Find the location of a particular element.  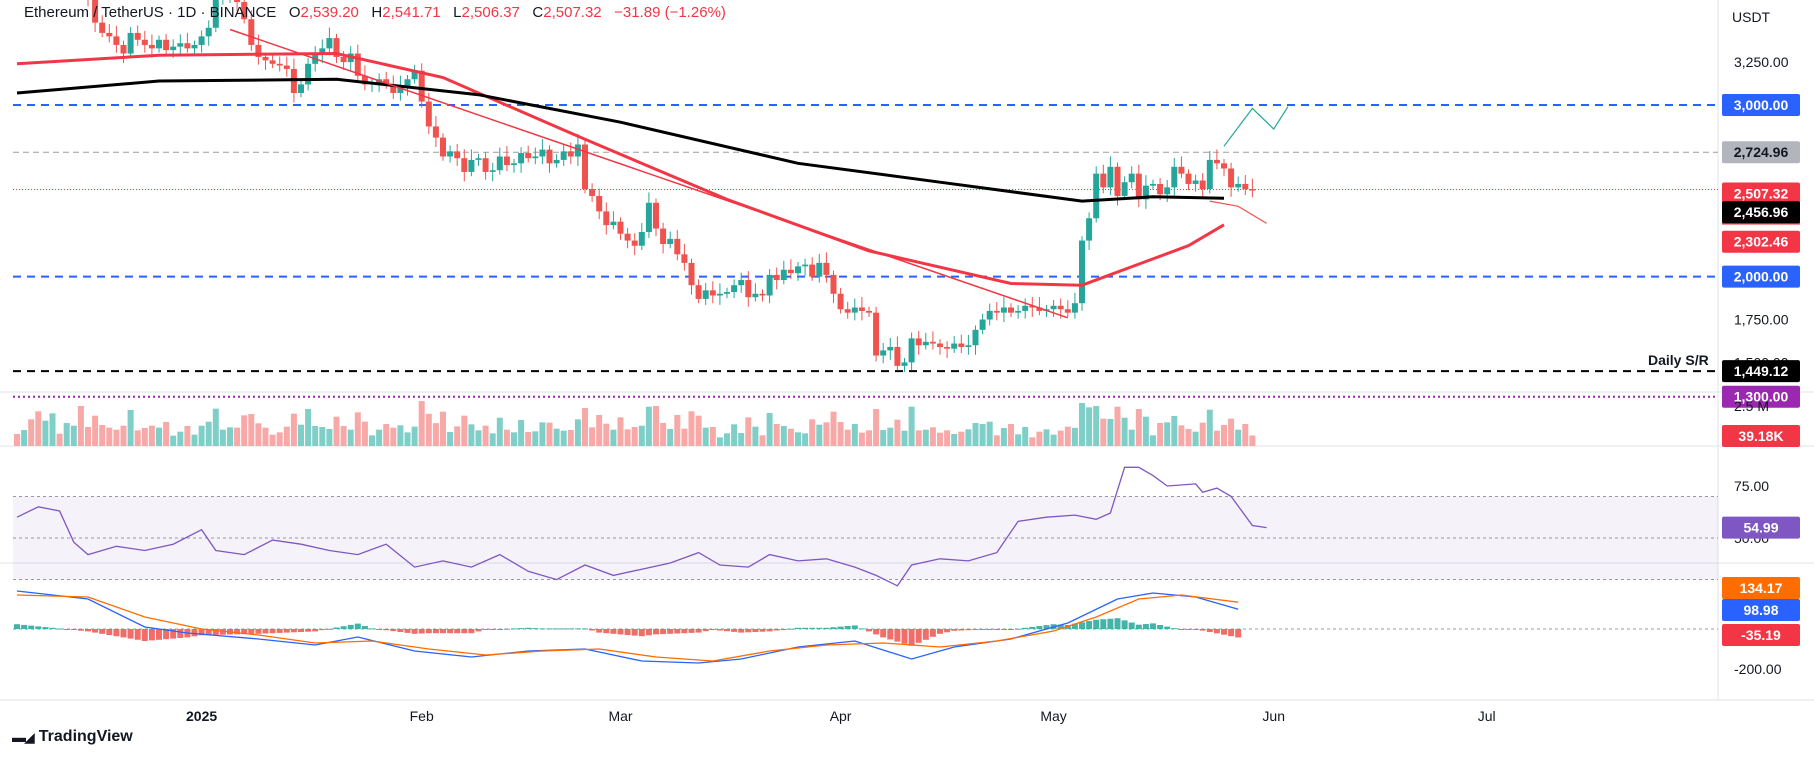

symbol-name: Ethereum / TetherUS · 1D · BINANCE is located at coordinates (150, 12).